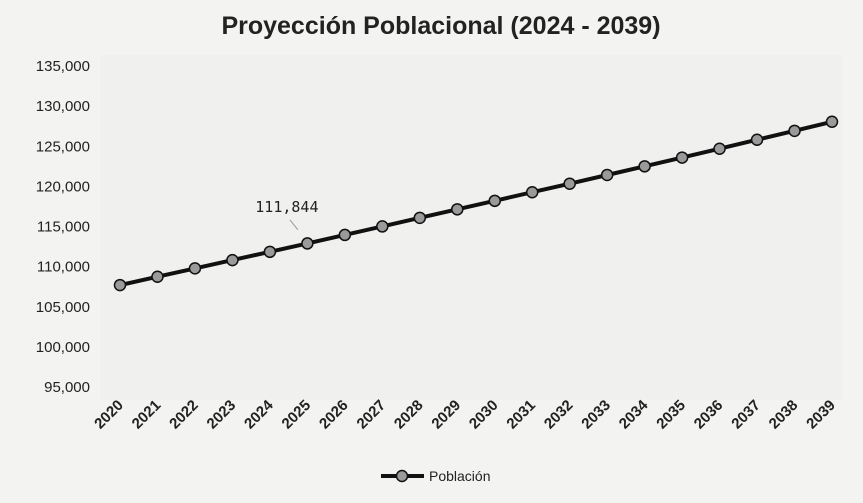 Image resolution: width=863 pixels, height=503 pixels. What do you see at coordinates (440, 26) in the screenshot?
I see `chart-title: Proyección Poblacional (2024 - 2039)` at bounding box center [440, 26].